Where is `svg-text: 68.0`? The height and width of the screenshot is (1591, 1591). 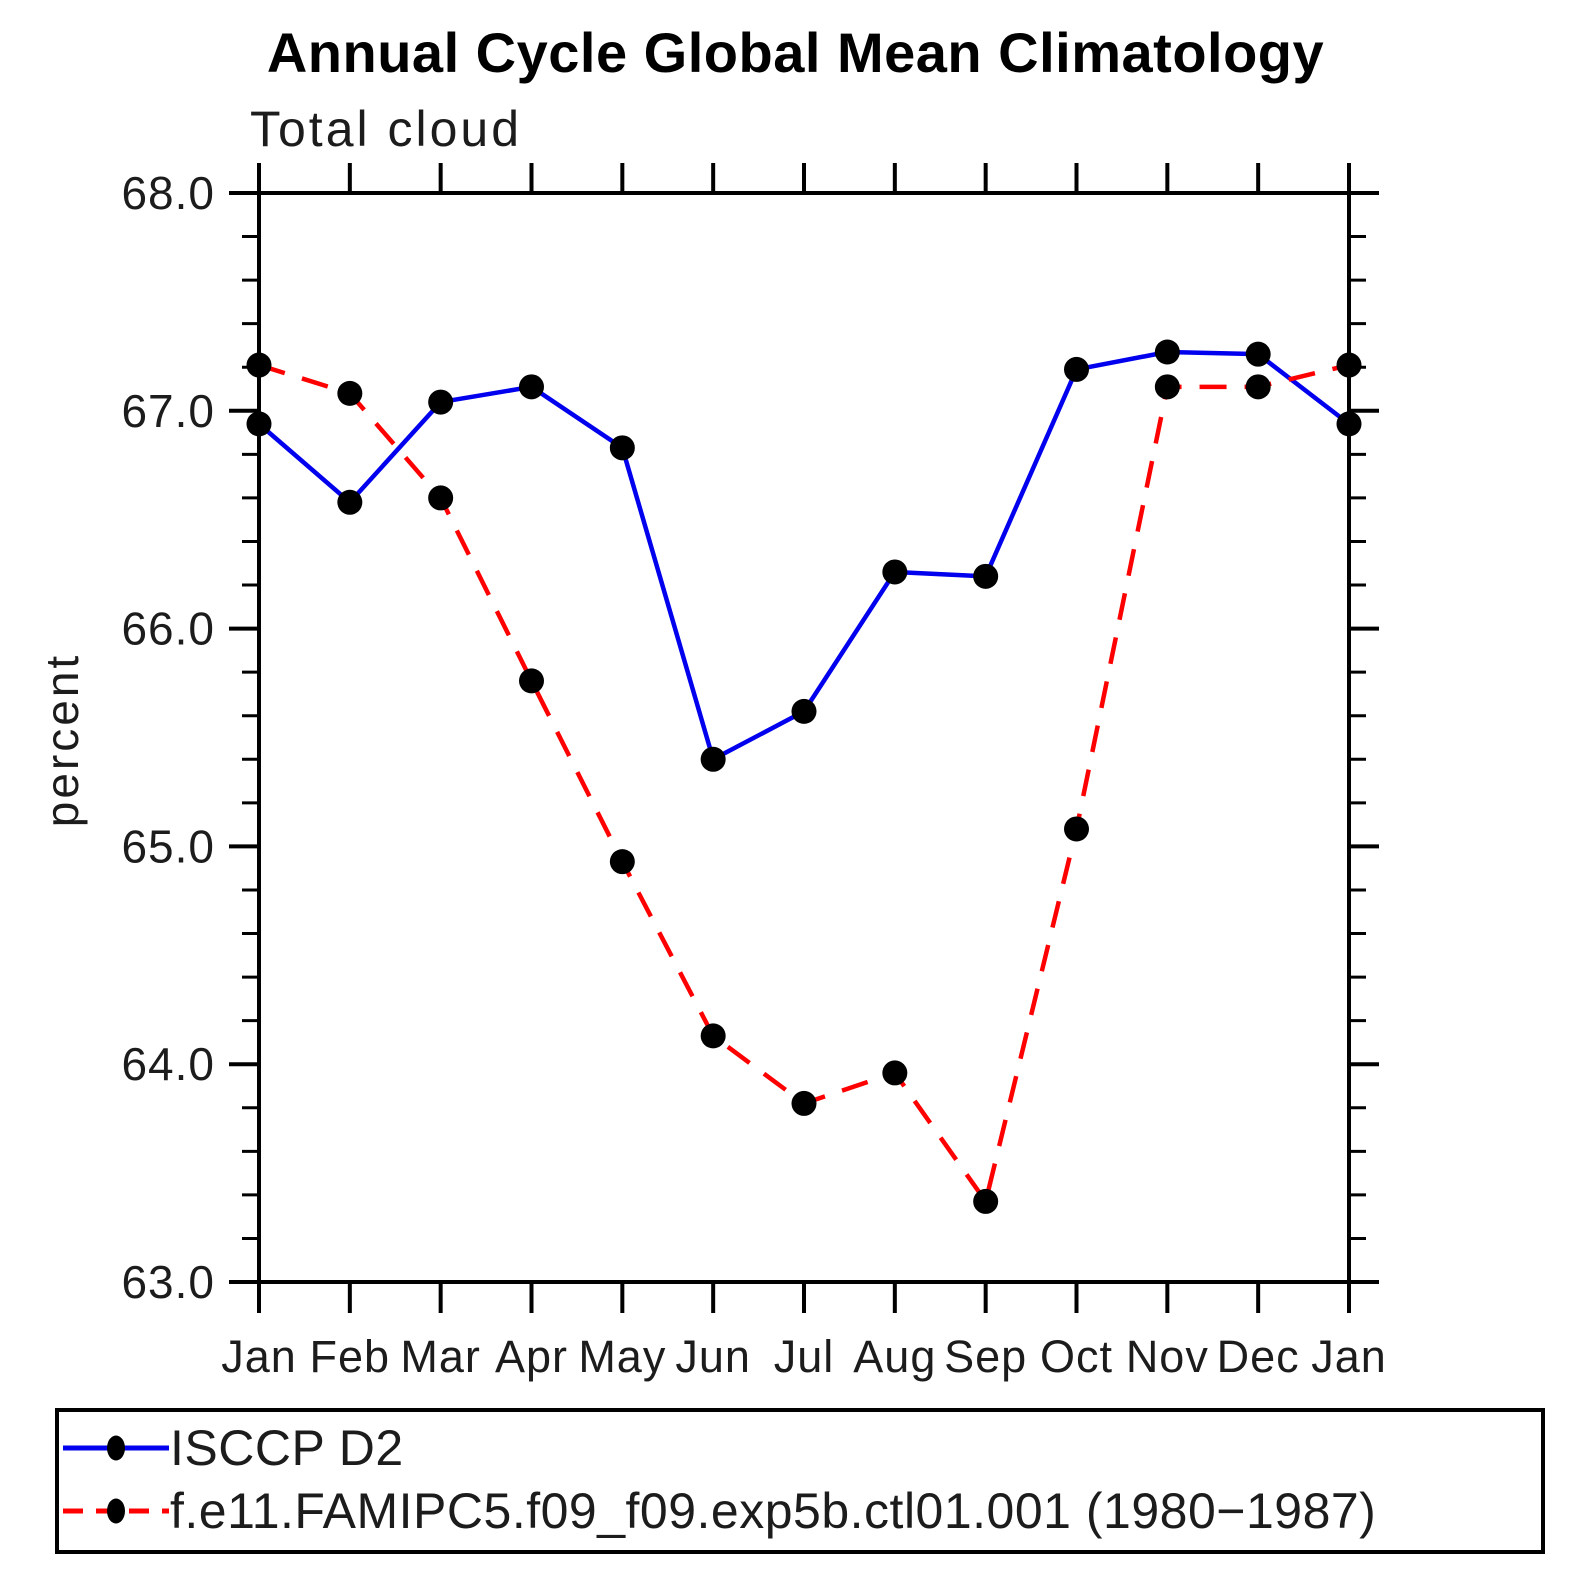
svg-text: 68.0 is located at coordinates (168, 193).